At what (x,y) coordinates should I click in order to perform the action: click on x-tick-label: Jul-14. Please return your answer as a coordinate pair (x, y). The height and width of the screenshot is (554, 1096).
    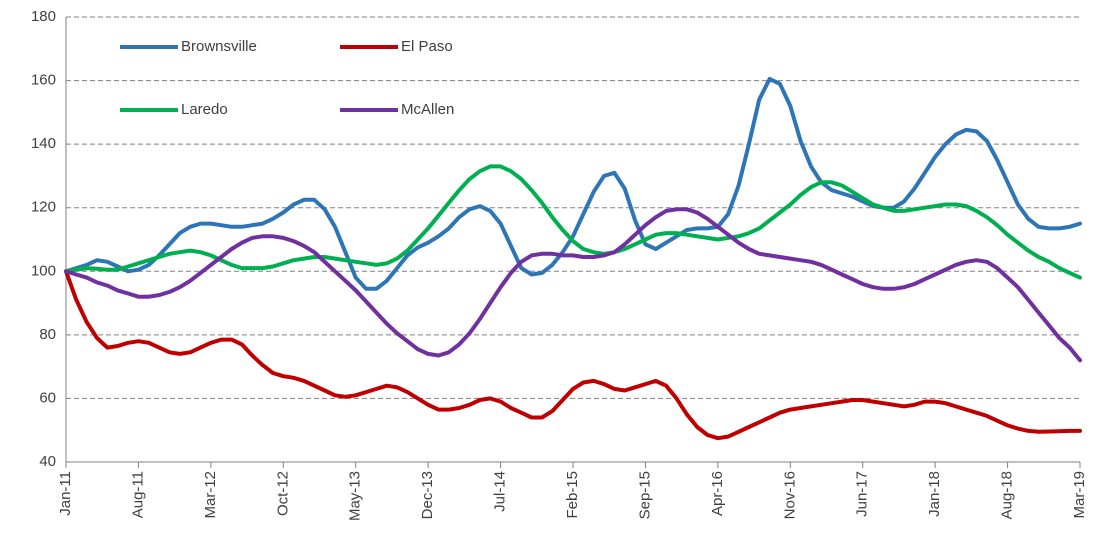
    Looking at the image, I should click on (500, 491).